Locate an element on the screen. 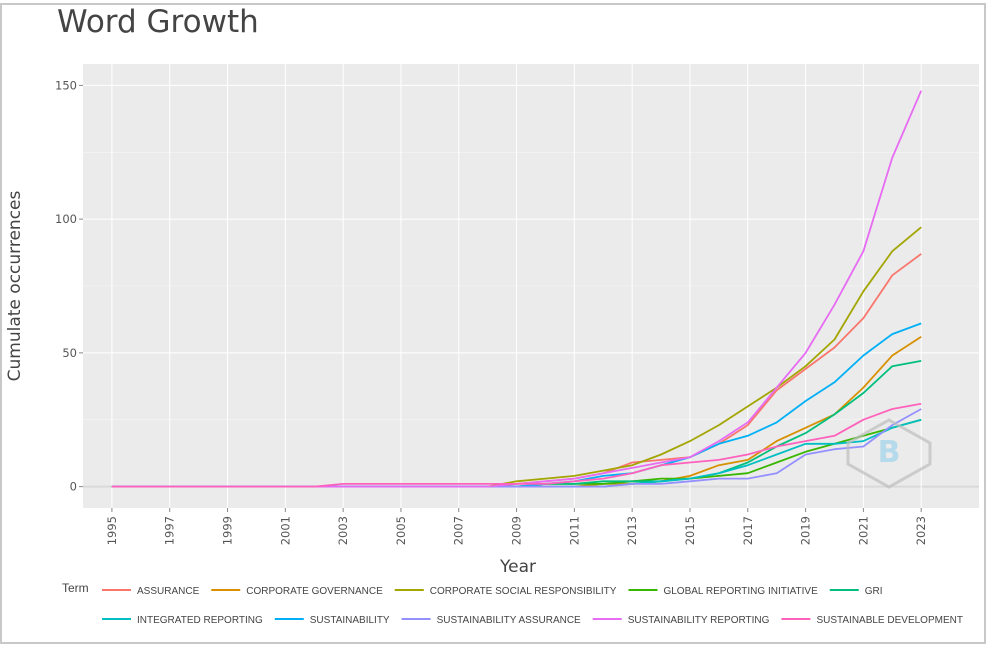 The height and width of the screenshot is (647, 990). legend-item: GLOBAL REPORTING INITIATIVE is located at coordinates (723, 591).